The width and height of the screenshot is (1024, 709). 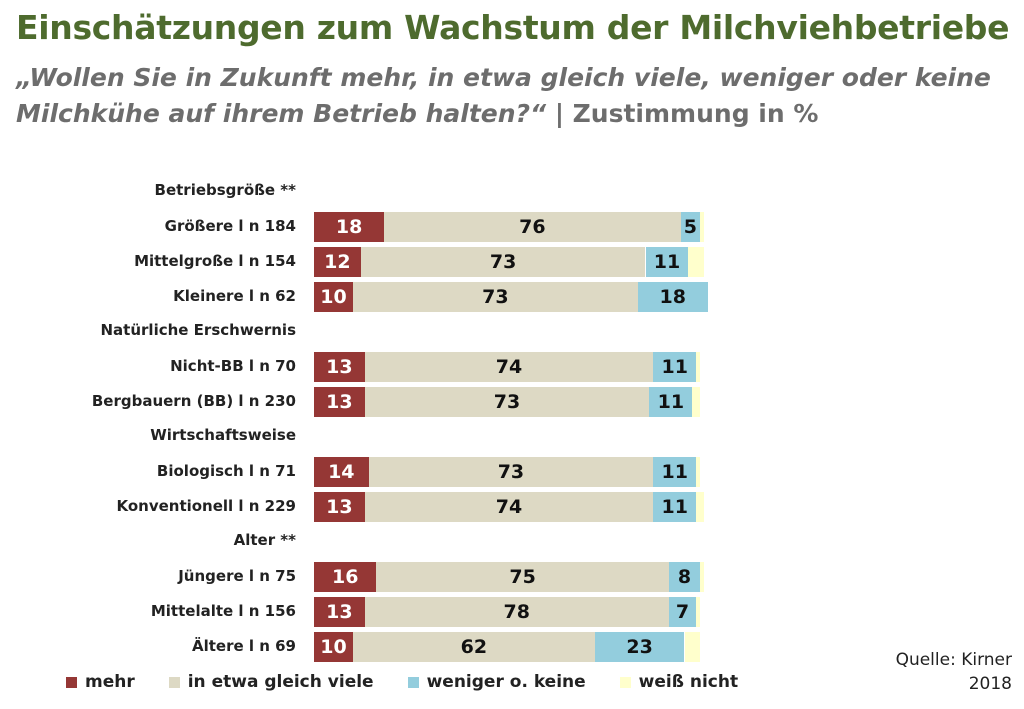 I want to click on data-label: 12, so click(x=337, y=262).